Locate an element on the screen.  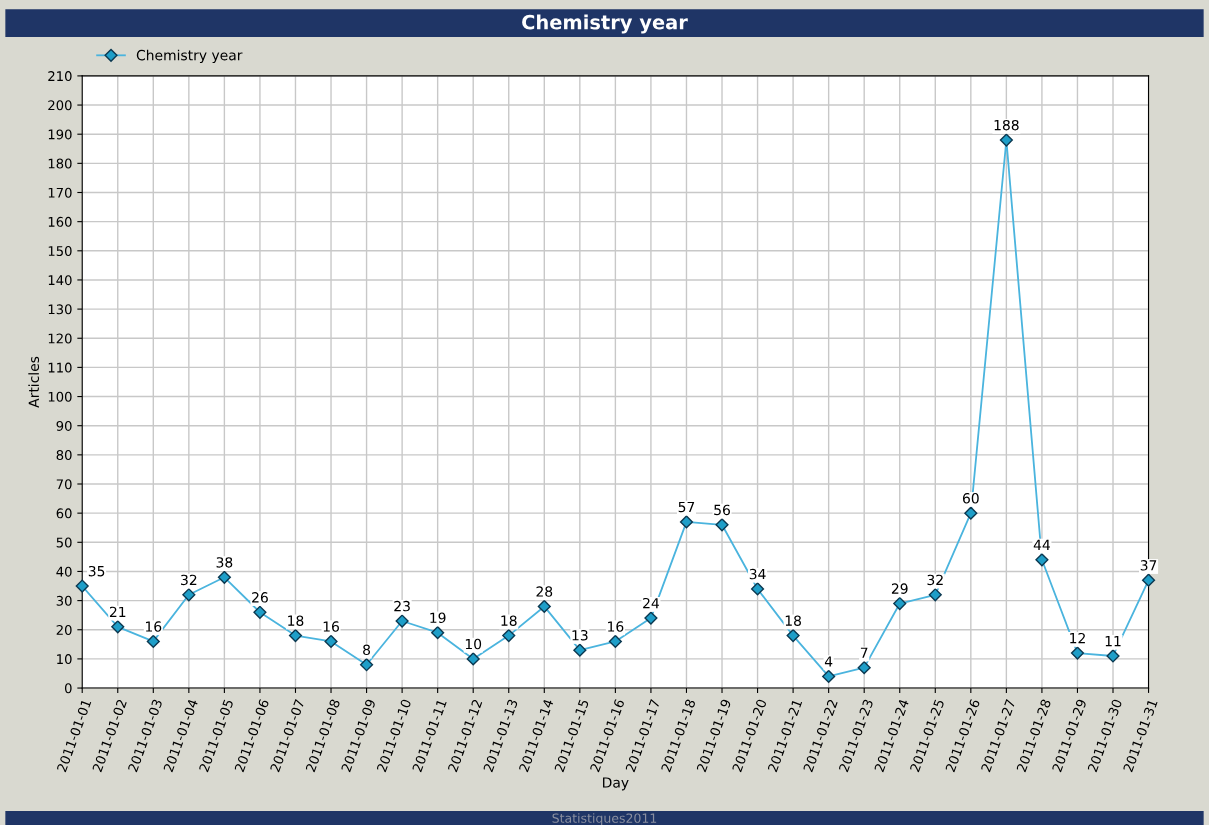
y-tick-label: 200 is located at coordinates (60, 105).